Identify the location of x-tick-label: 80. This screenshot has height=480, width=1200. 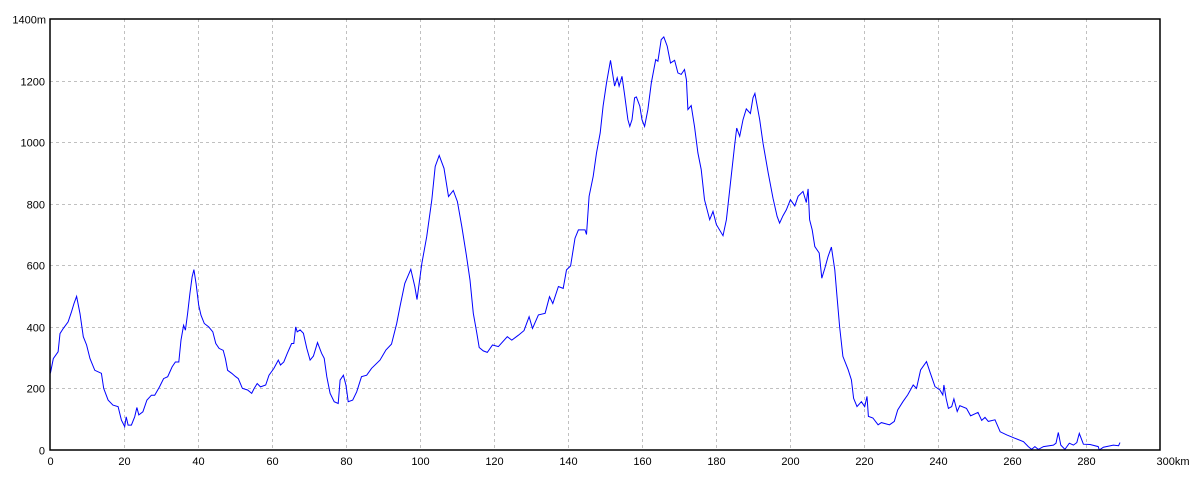
(346, 462).